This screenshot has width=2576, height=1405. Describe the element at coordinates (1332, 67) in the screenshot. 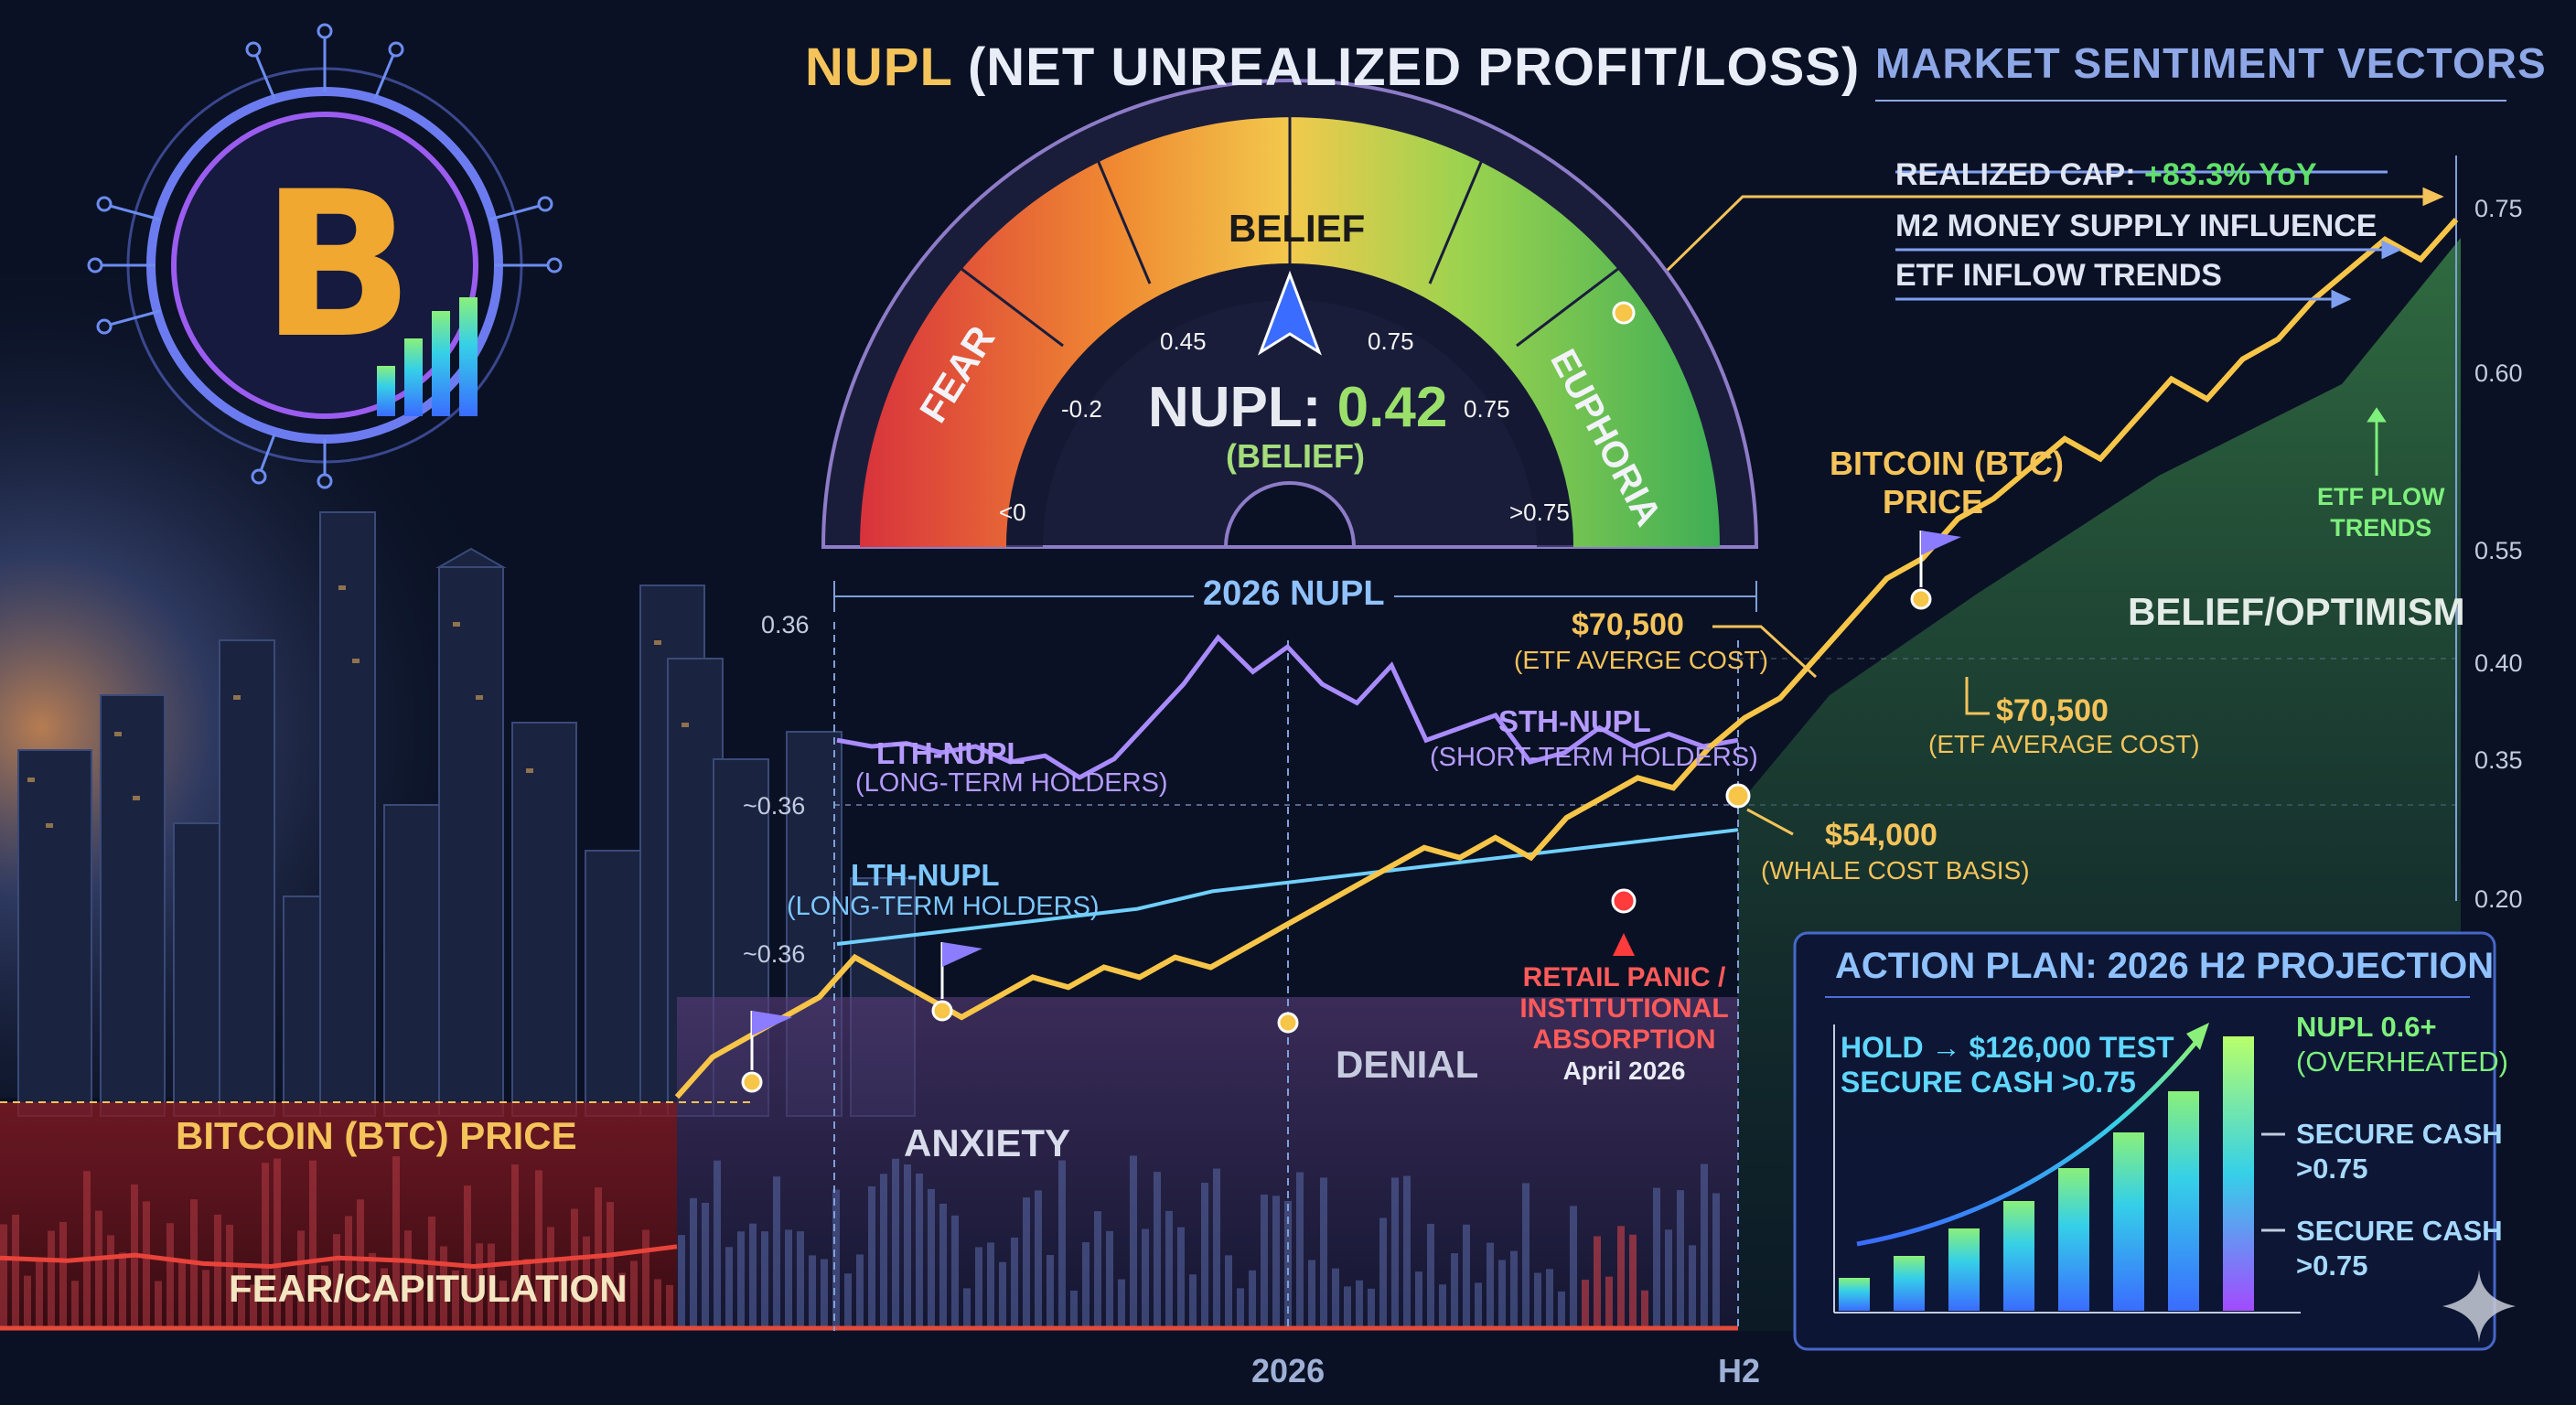

I see `main-title: NUPL (NET UNREALIZED PROFIT/LOSS)` at that location.